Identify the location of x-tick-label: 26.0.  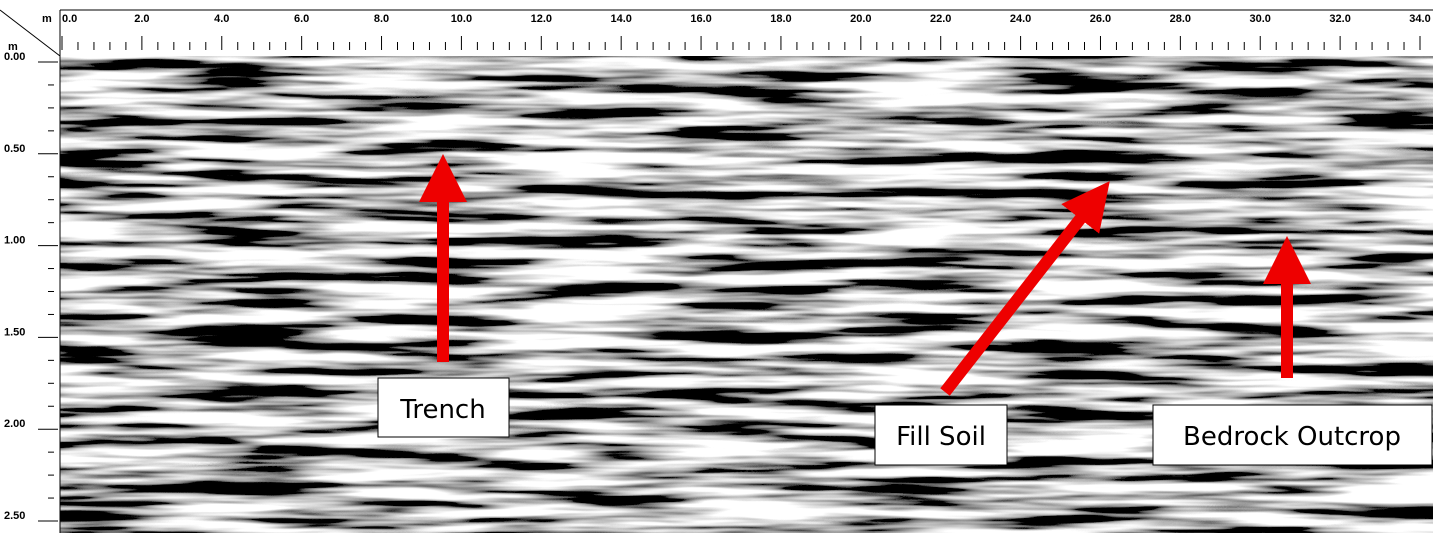
(1100, 19).